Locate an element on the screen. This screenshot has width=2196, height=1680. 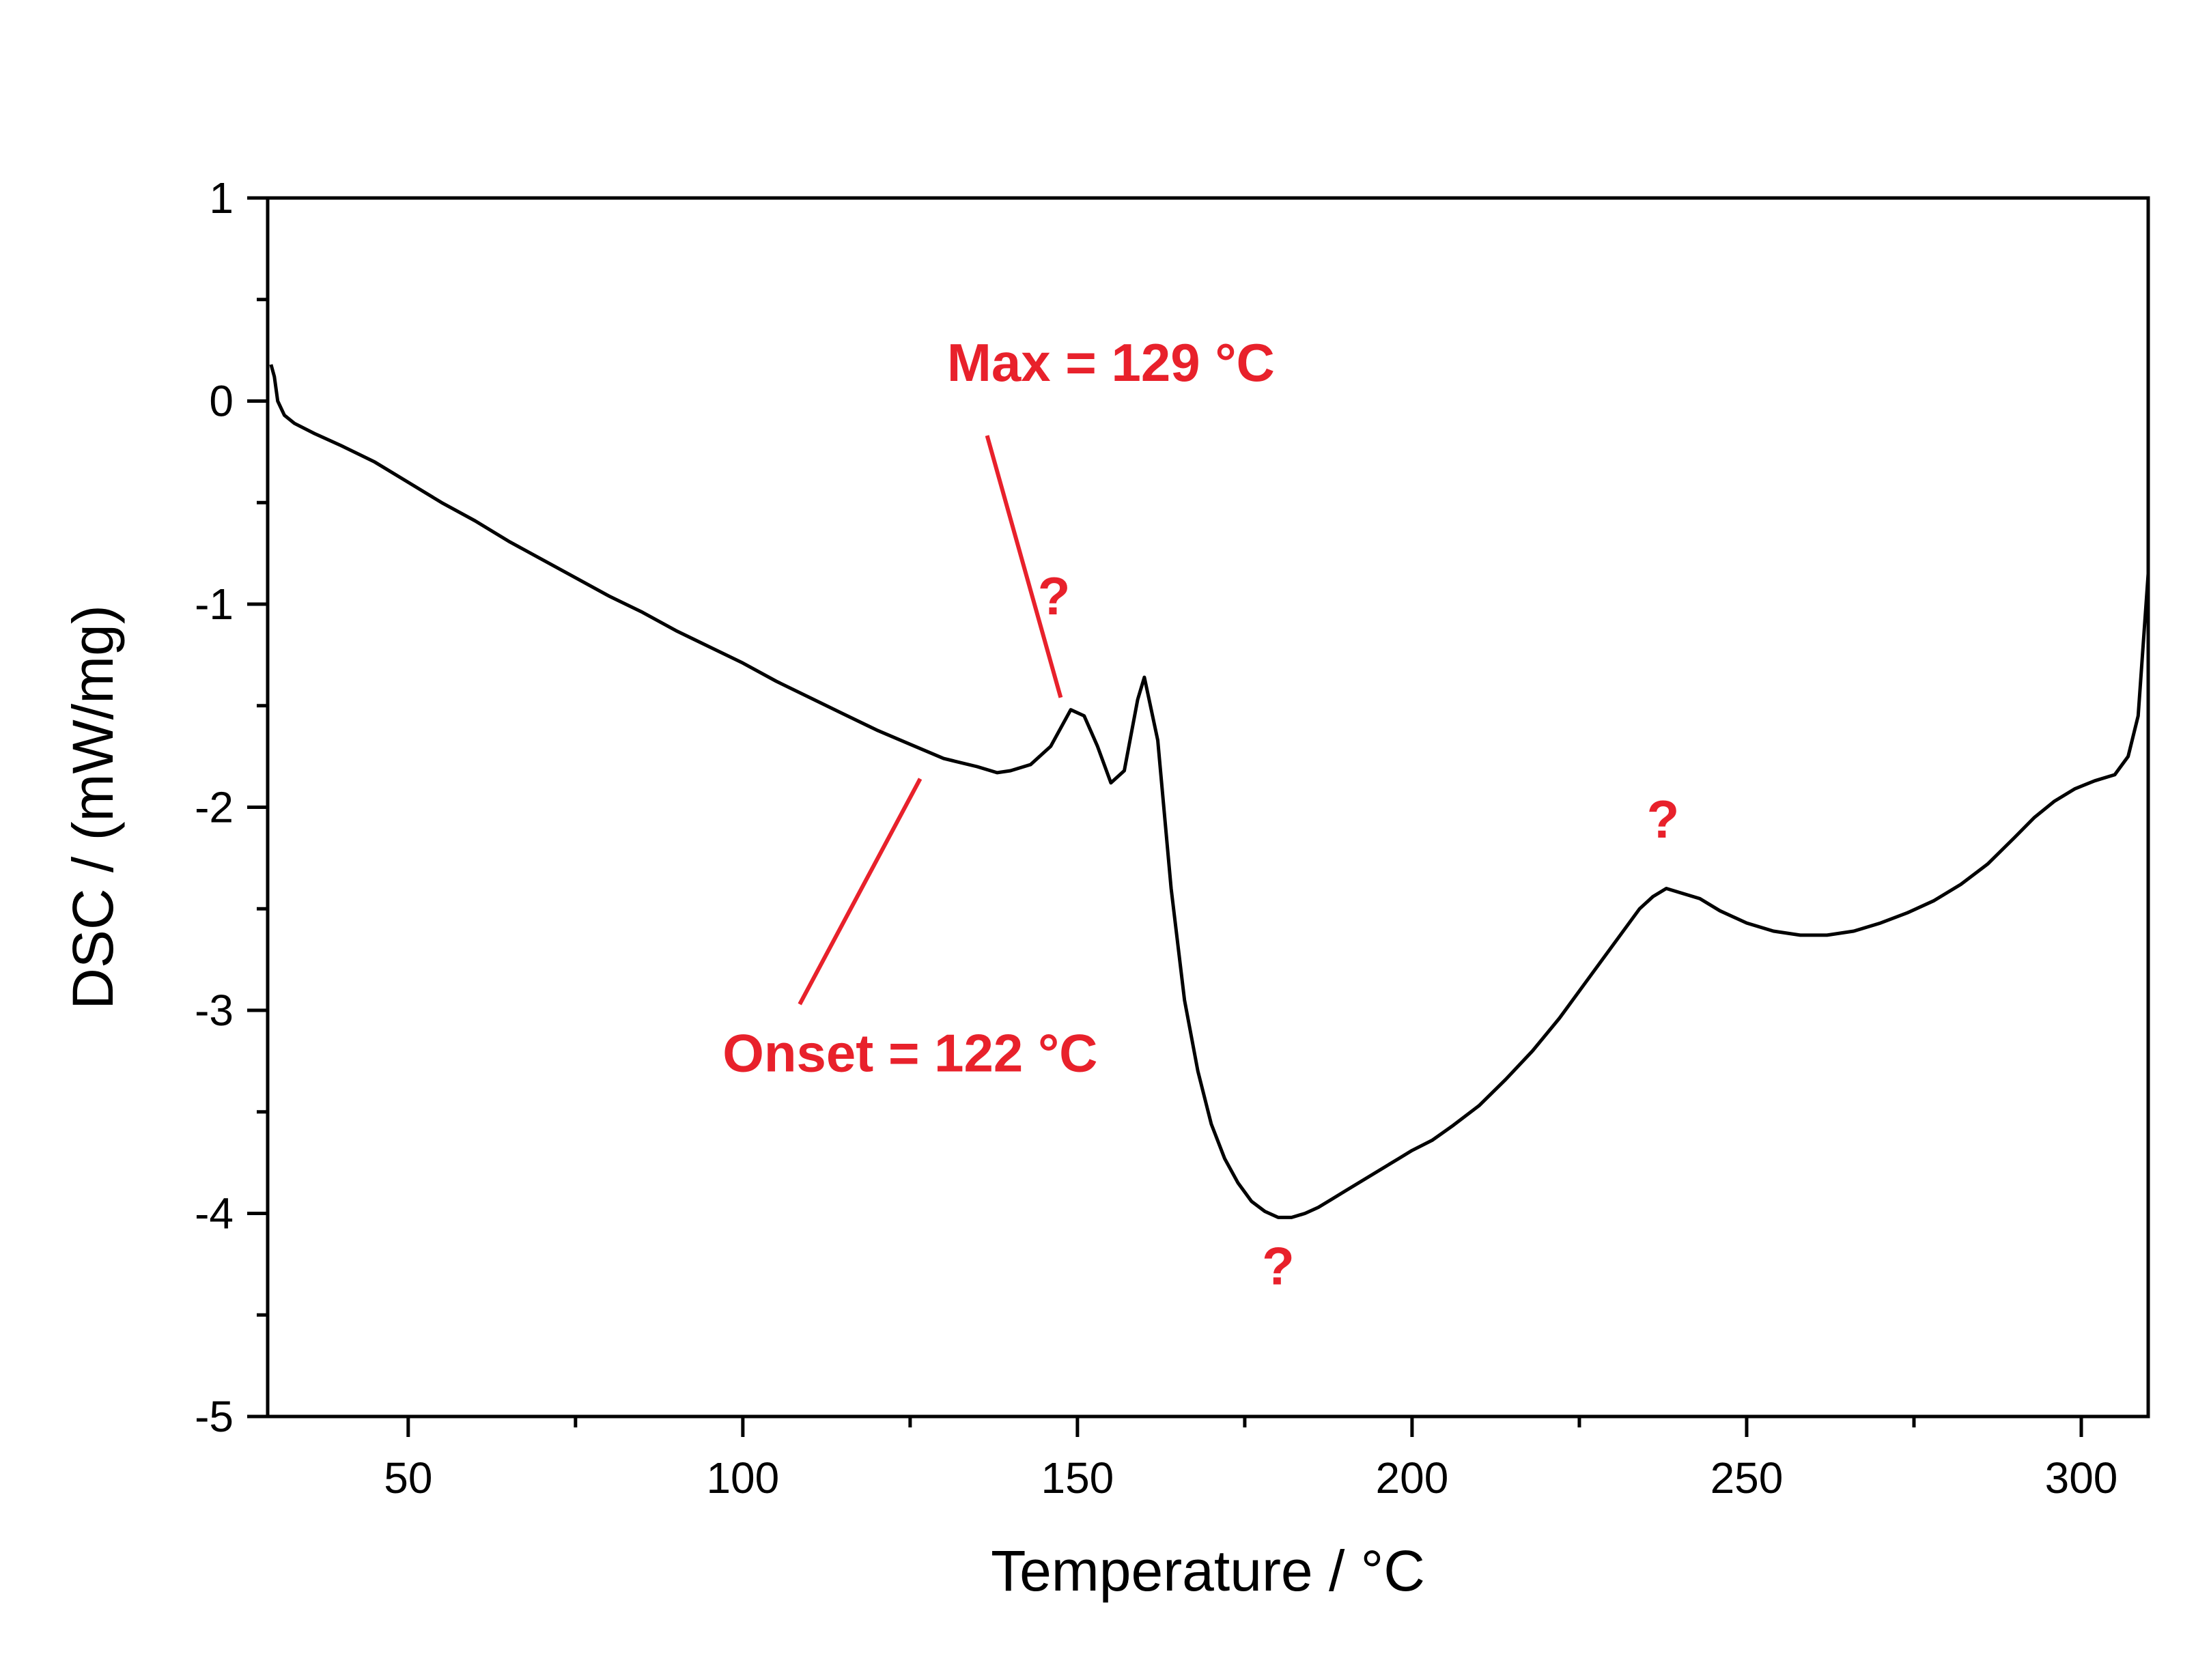
x-tick-label: 250 is located at coordinates (1748, 1478).